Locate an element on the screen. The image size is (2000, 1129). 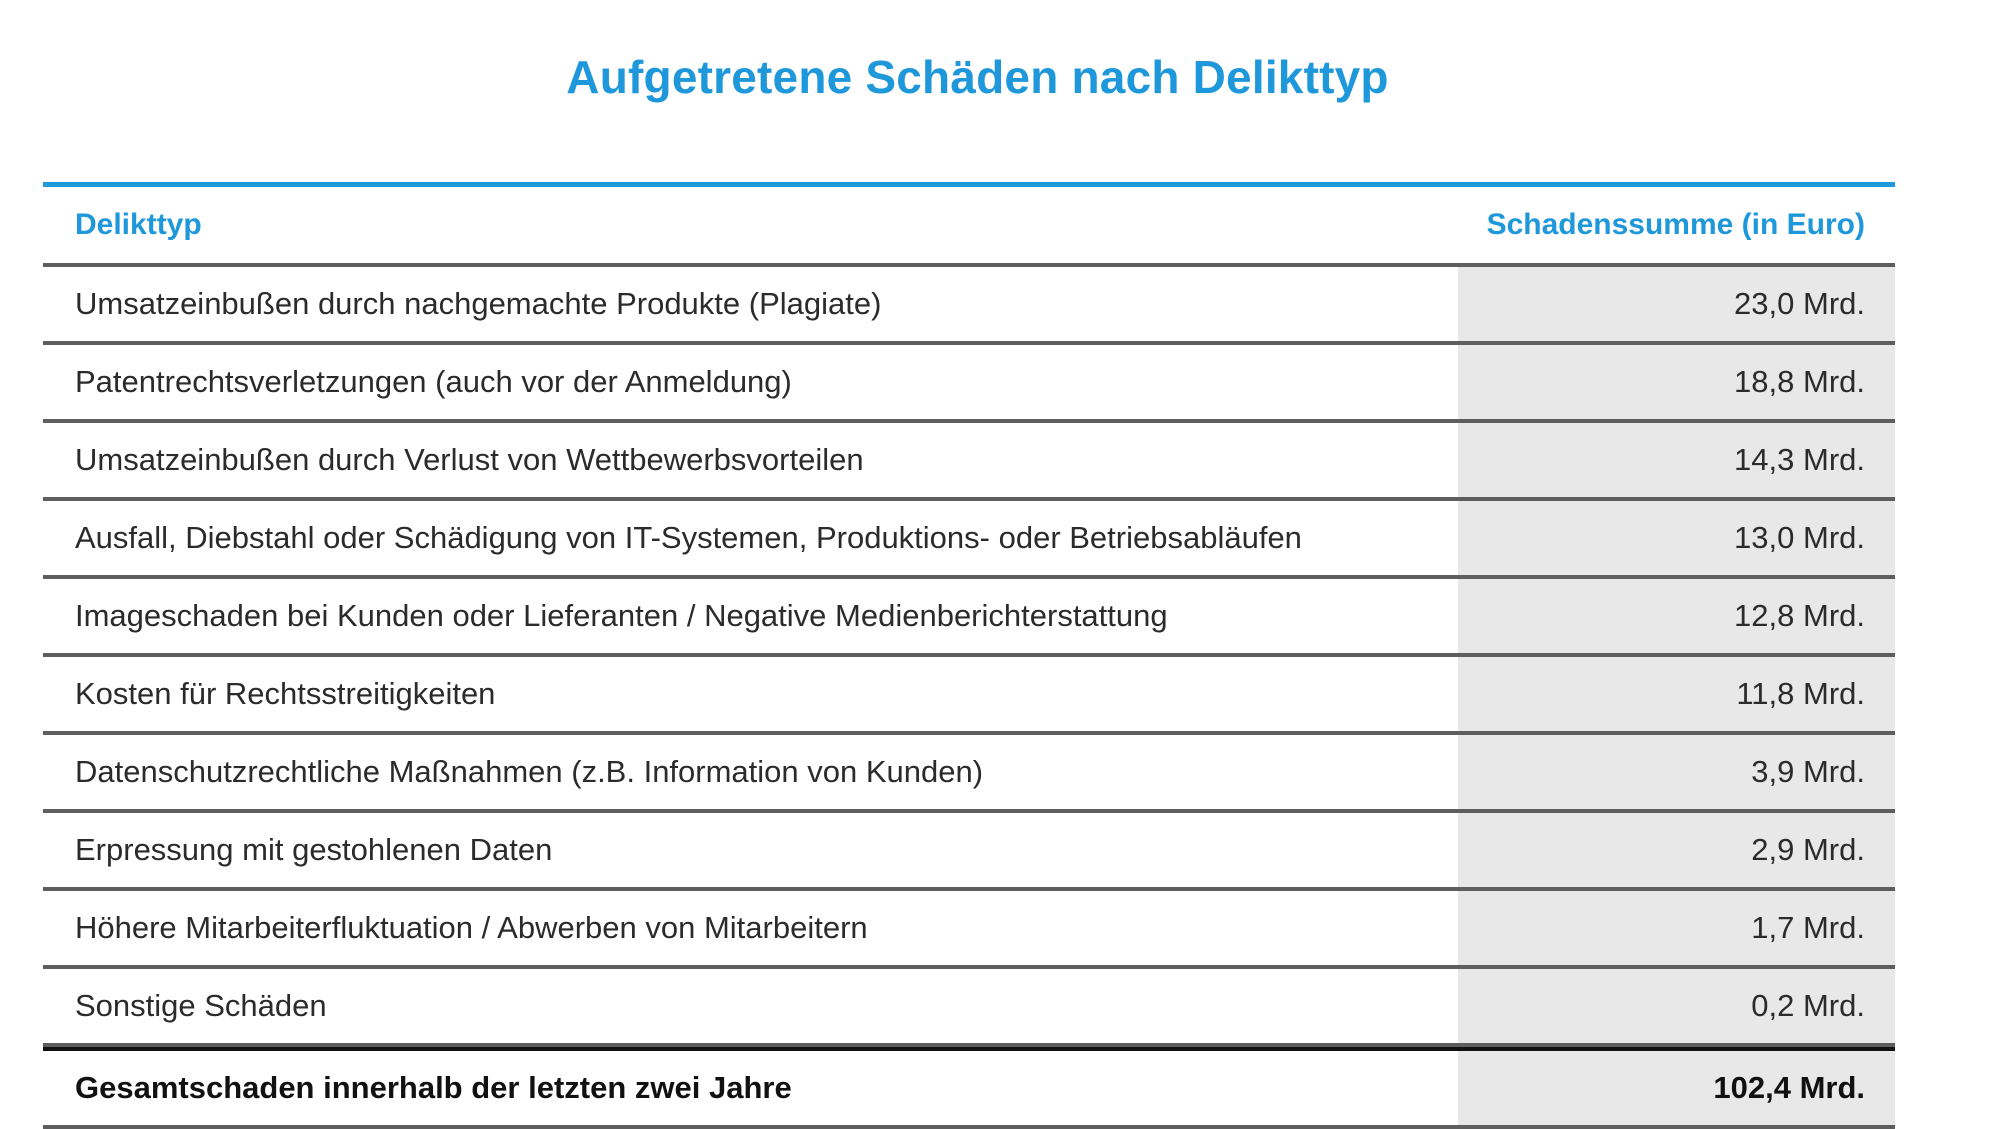
row-value: 12,8 Mrd. is located at coordinates (1676, 616).